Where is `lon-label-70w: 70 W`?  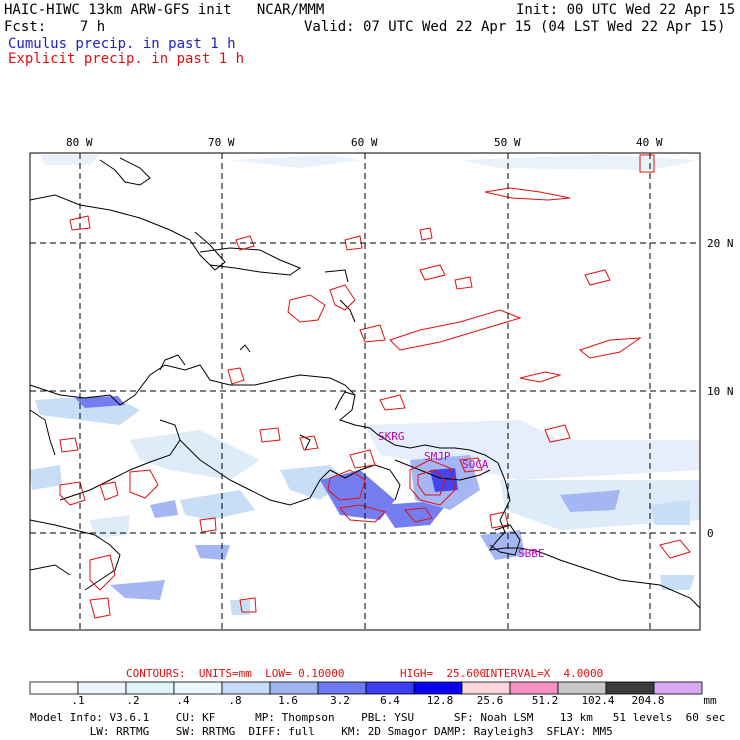 lon-label-70w: 70 W is located at coordinates (221, 142).